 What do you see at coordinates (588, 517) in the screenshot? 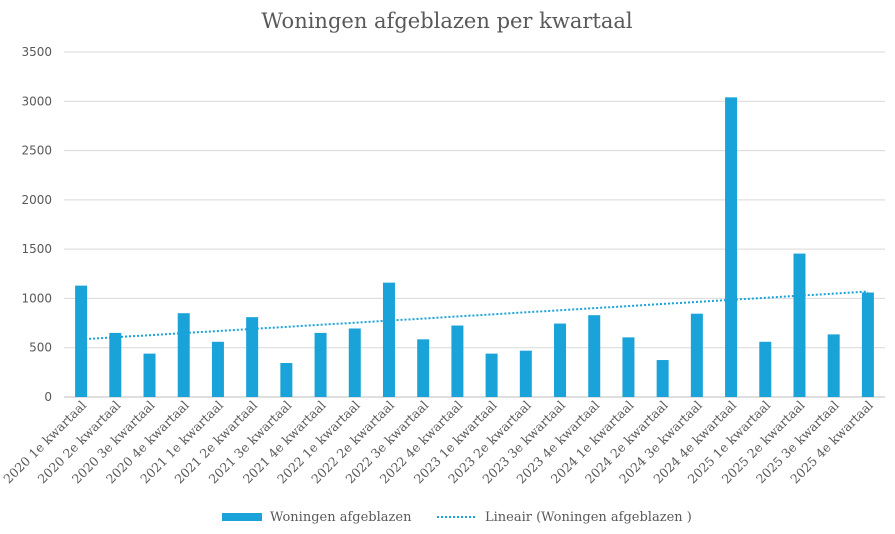
I see `legend-trendline-label: Lineair (Woningen afgeblazen )` at bounding box center [588, 517].